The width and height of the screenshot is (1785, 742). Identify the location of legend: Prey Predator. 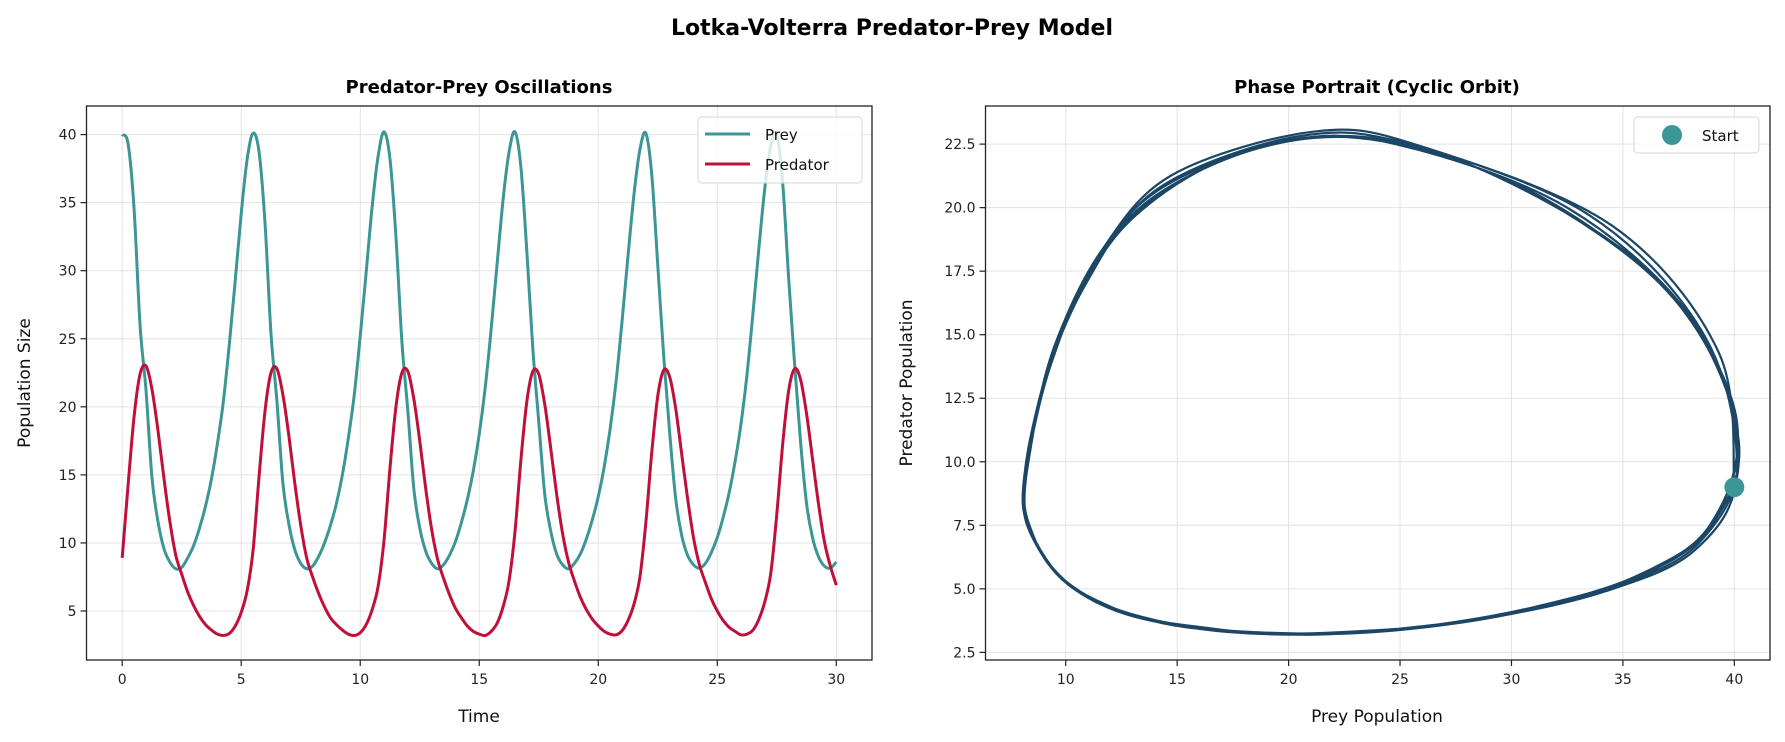
(780, 150).